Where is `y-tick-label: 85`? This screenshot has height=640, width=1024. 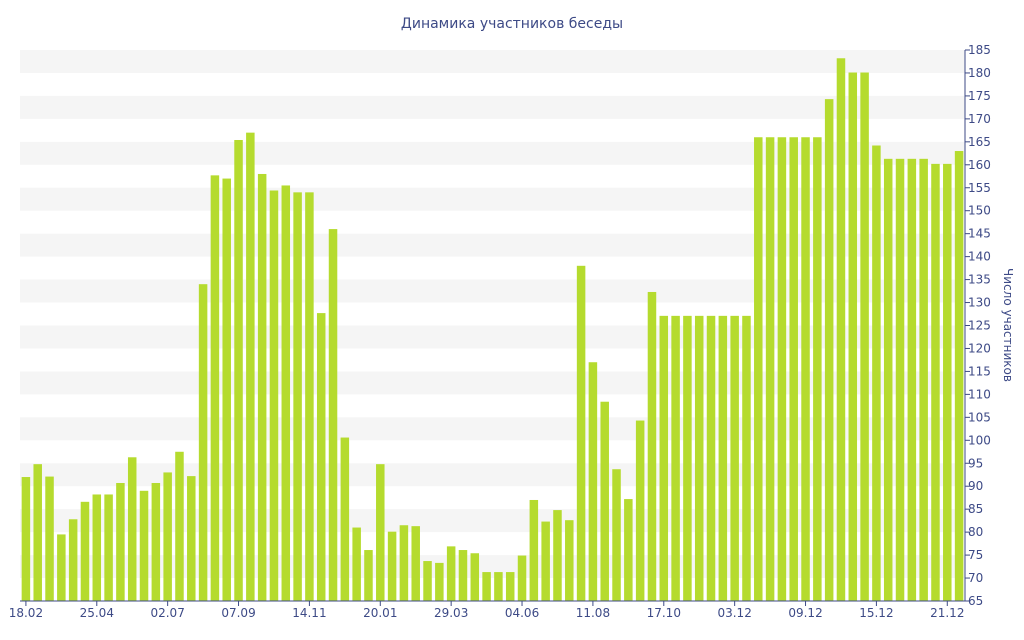 y-tick-label: 85 is located at coordinates (975, 509).